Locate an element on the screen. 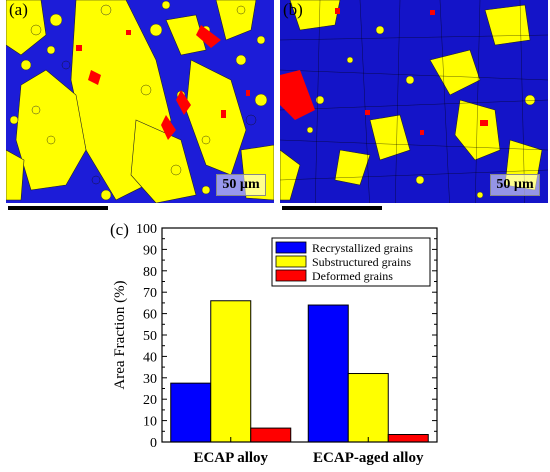  x-tick-label: ECAP alloy is located at coordinates (230, 458).